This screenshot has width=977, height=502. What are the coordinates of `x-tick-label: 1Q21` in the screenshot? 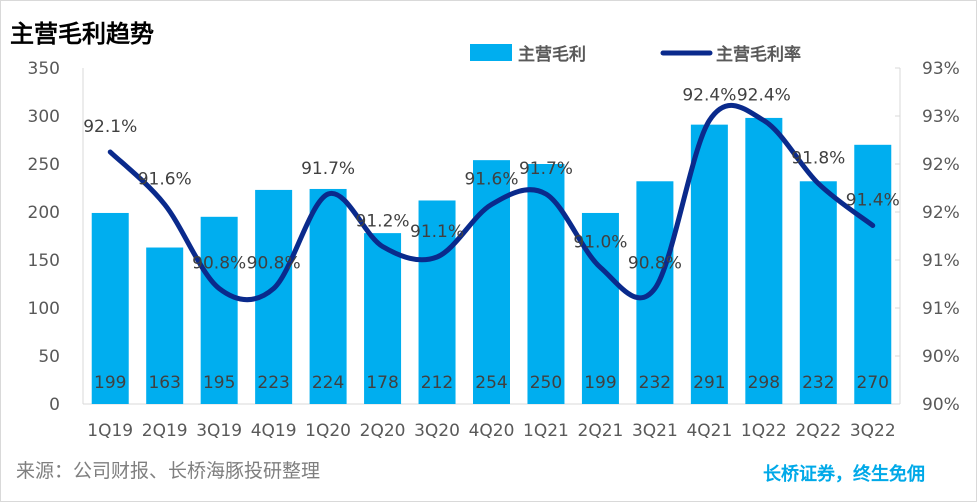 It's located at (546, 431).